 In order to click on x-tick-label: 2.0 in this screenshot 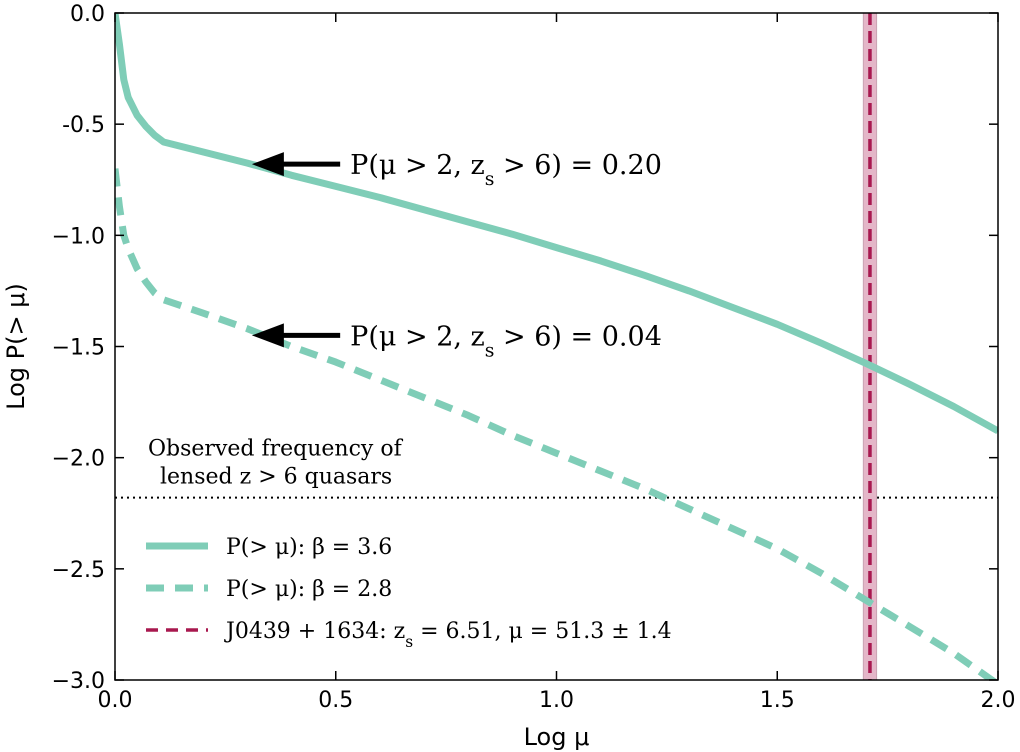, I will do `click(998, 700)`.